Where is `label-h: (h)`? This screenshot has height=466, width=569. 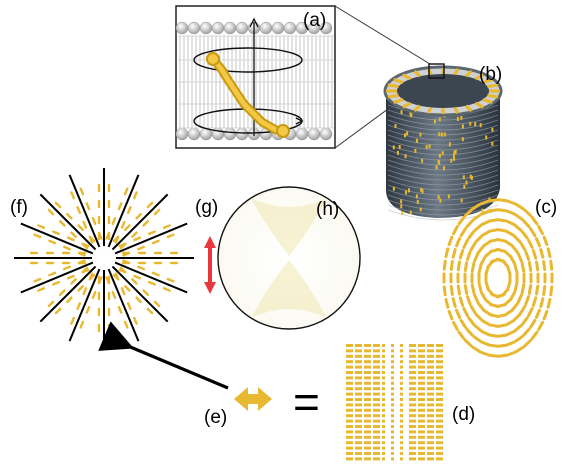 label-h: (h) is located at coordinates (327, 209).